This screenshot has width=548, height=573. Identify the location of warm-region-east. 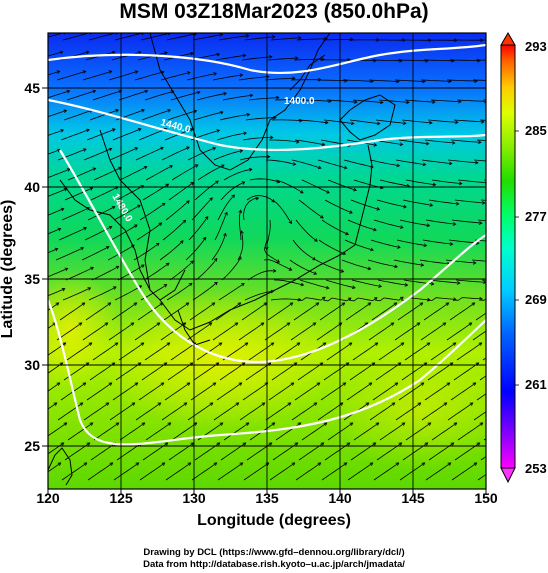
(408, 410).